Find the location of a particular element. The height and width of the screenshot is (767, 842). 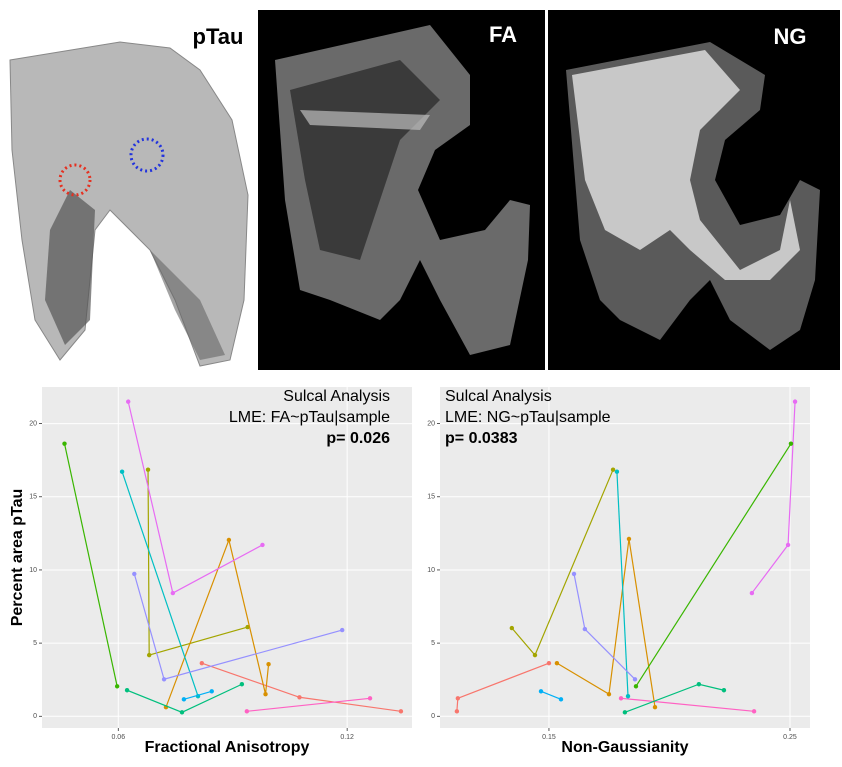

x-axis-label: Non-Gaussianity is located at coordinates (624, 747).